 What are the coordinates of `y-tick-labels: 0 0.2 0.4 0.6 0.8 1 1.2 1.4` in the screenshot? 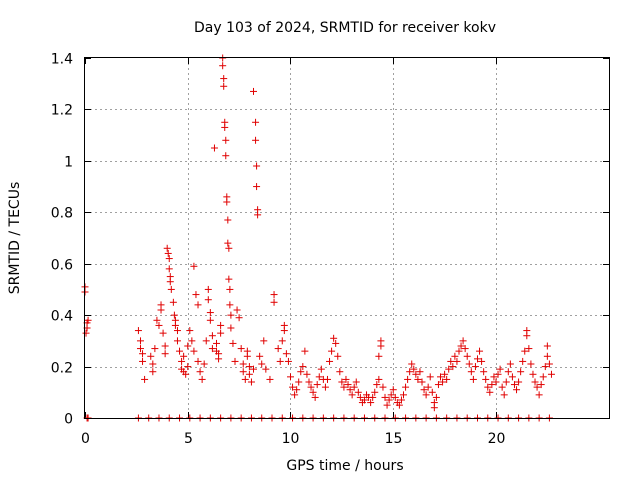 It's located at (62, 240).